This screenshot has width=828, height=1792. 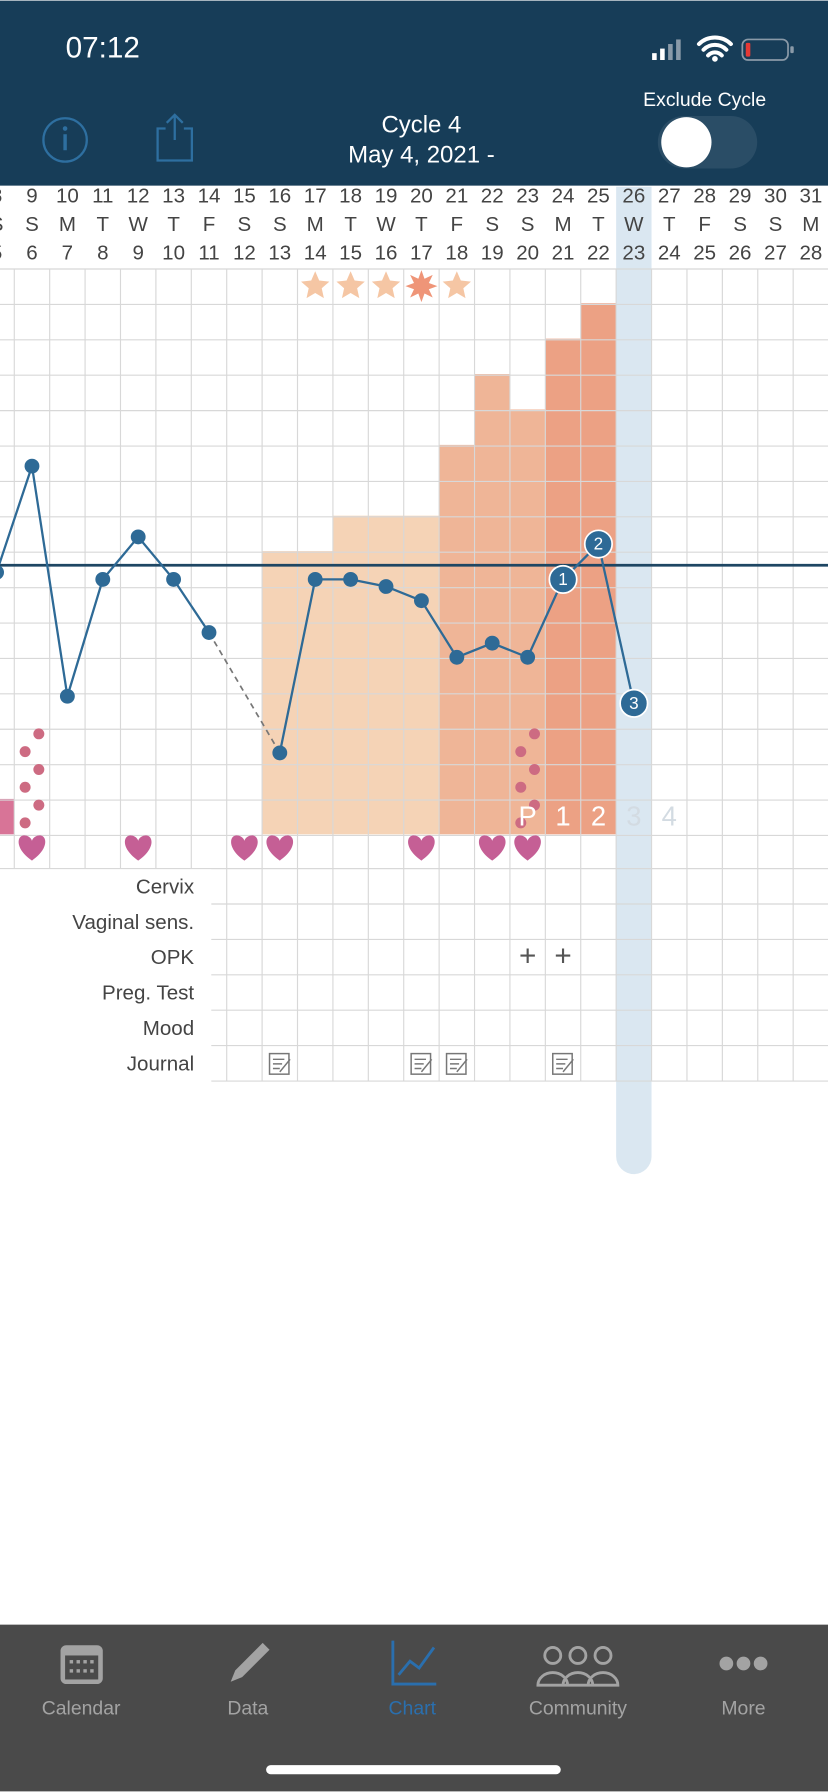 I want to click on date: 27, so click(x=775, y=253).